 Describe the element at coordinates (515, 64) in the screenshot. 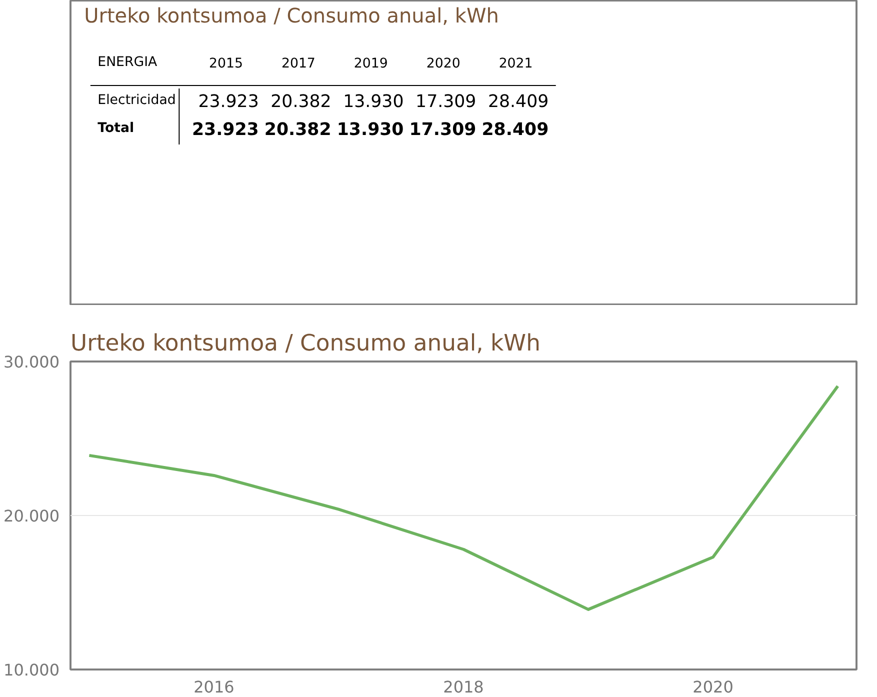

I see `category-label: 2021` at that location.